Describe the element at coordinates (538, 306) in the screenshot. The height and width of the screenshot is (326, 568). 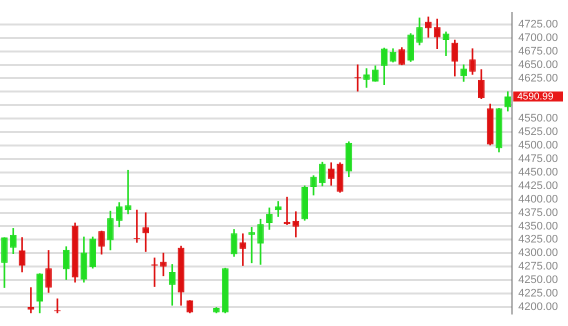
I see `y-tick-label: 4200.00` at that location.